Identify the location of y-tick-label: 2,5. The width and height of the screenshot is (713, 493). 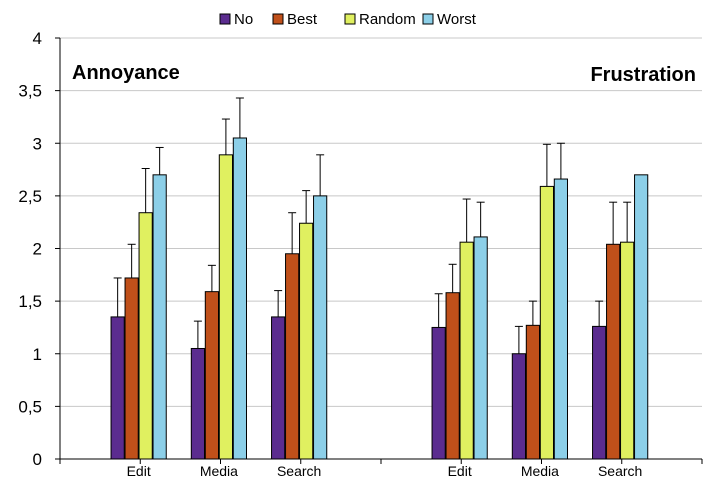
(30, 196).